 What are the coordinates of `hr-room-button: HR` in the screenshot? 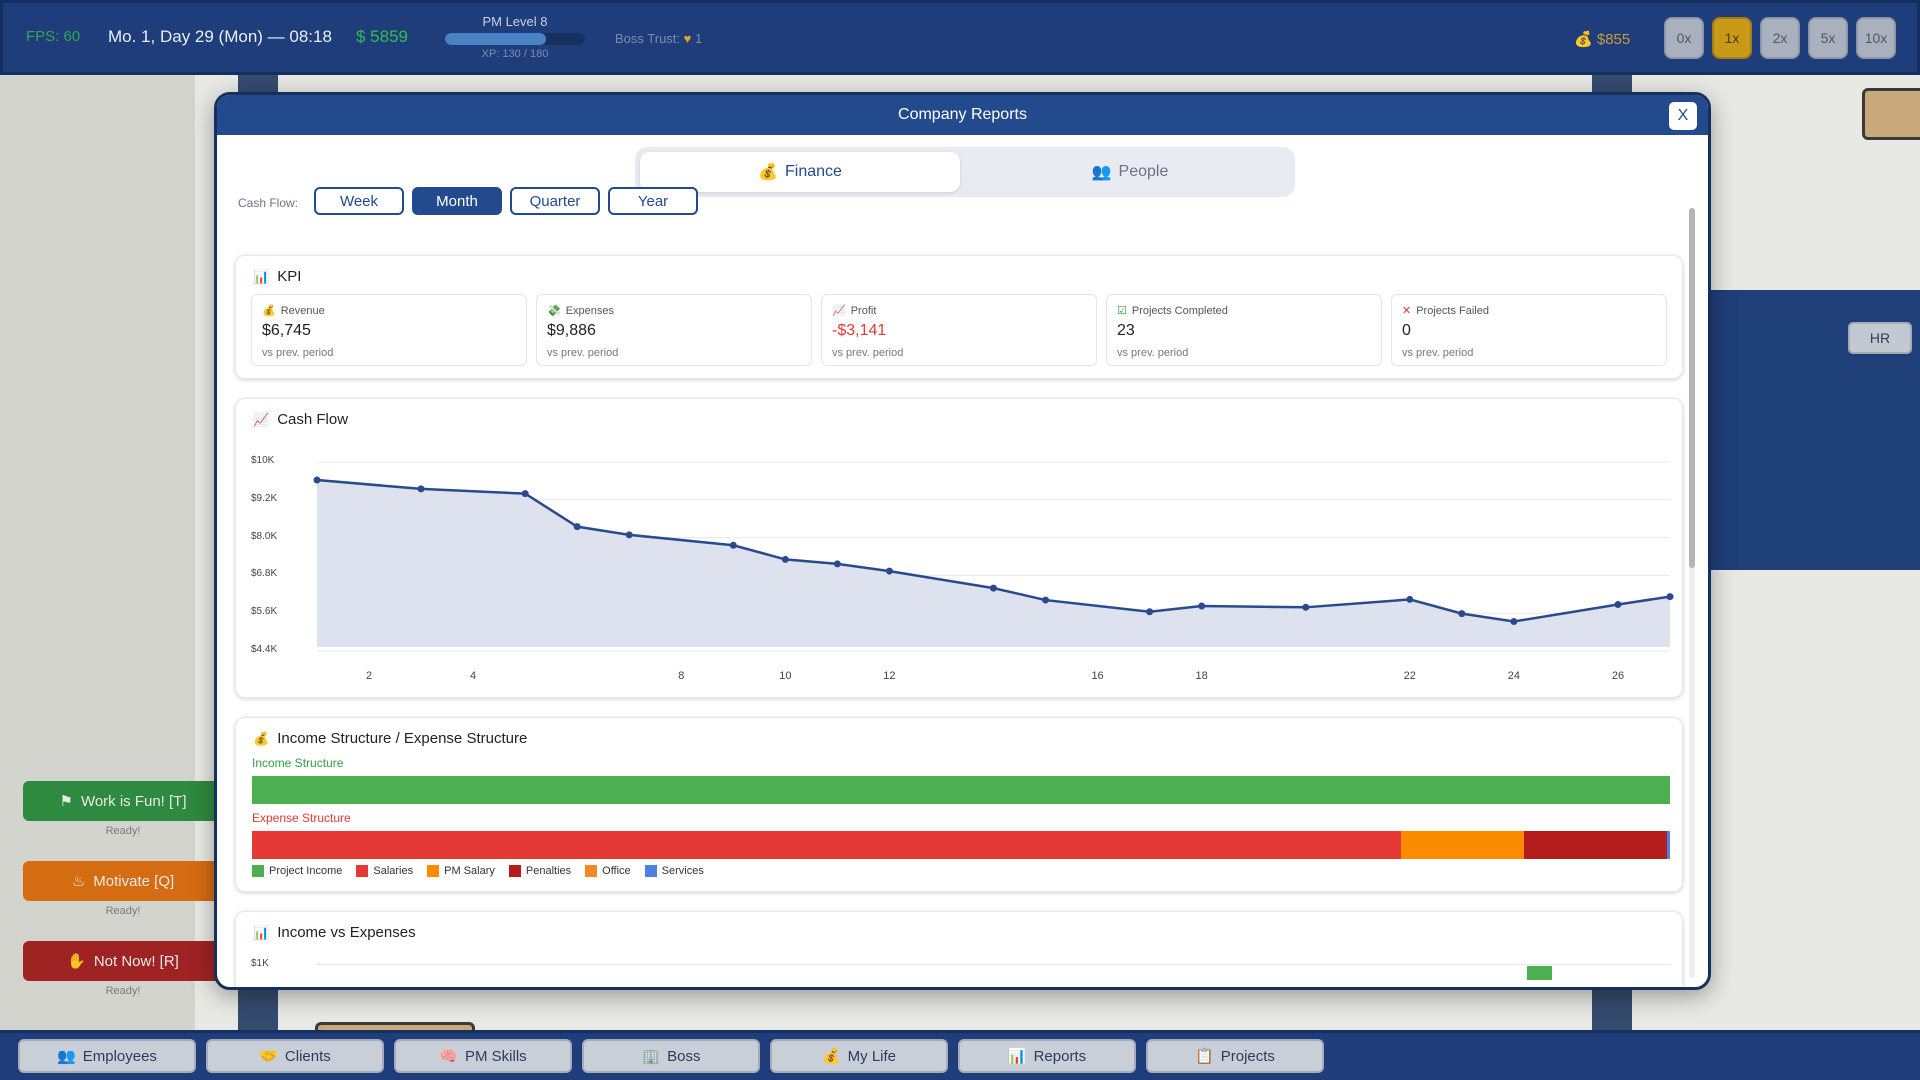 It's located at (1880, 338).